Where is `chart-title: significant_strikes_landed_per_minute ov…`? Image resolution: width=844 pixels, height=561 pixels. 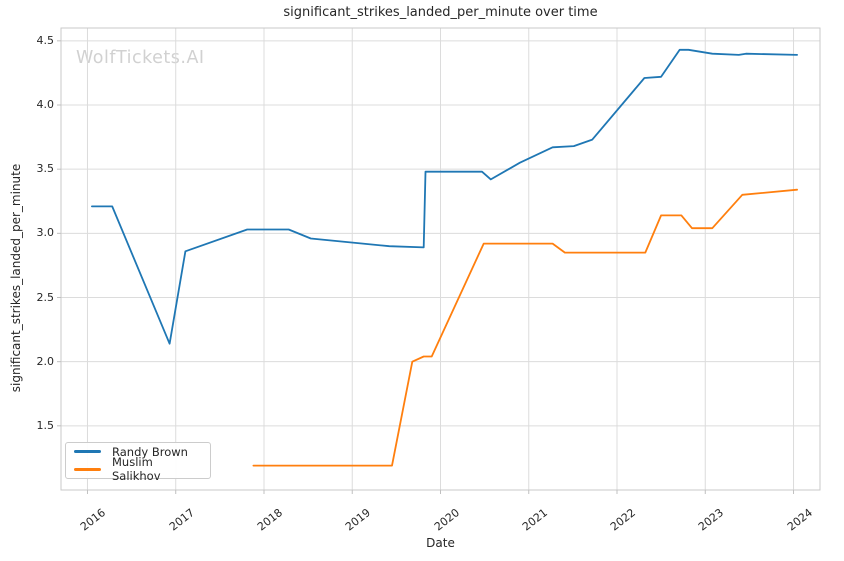
chart-title: significant_strikes_landed_per_minute ov… is located at coordinates (440, 12).